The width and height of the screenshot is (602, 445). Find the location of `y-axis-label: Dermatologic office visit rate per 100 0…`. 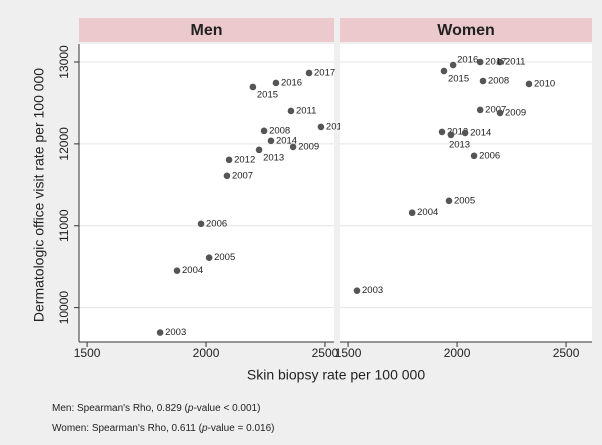

y-axis-label: Dermatologic office visit rate per 100 0… is located at coordinates (39, 195).